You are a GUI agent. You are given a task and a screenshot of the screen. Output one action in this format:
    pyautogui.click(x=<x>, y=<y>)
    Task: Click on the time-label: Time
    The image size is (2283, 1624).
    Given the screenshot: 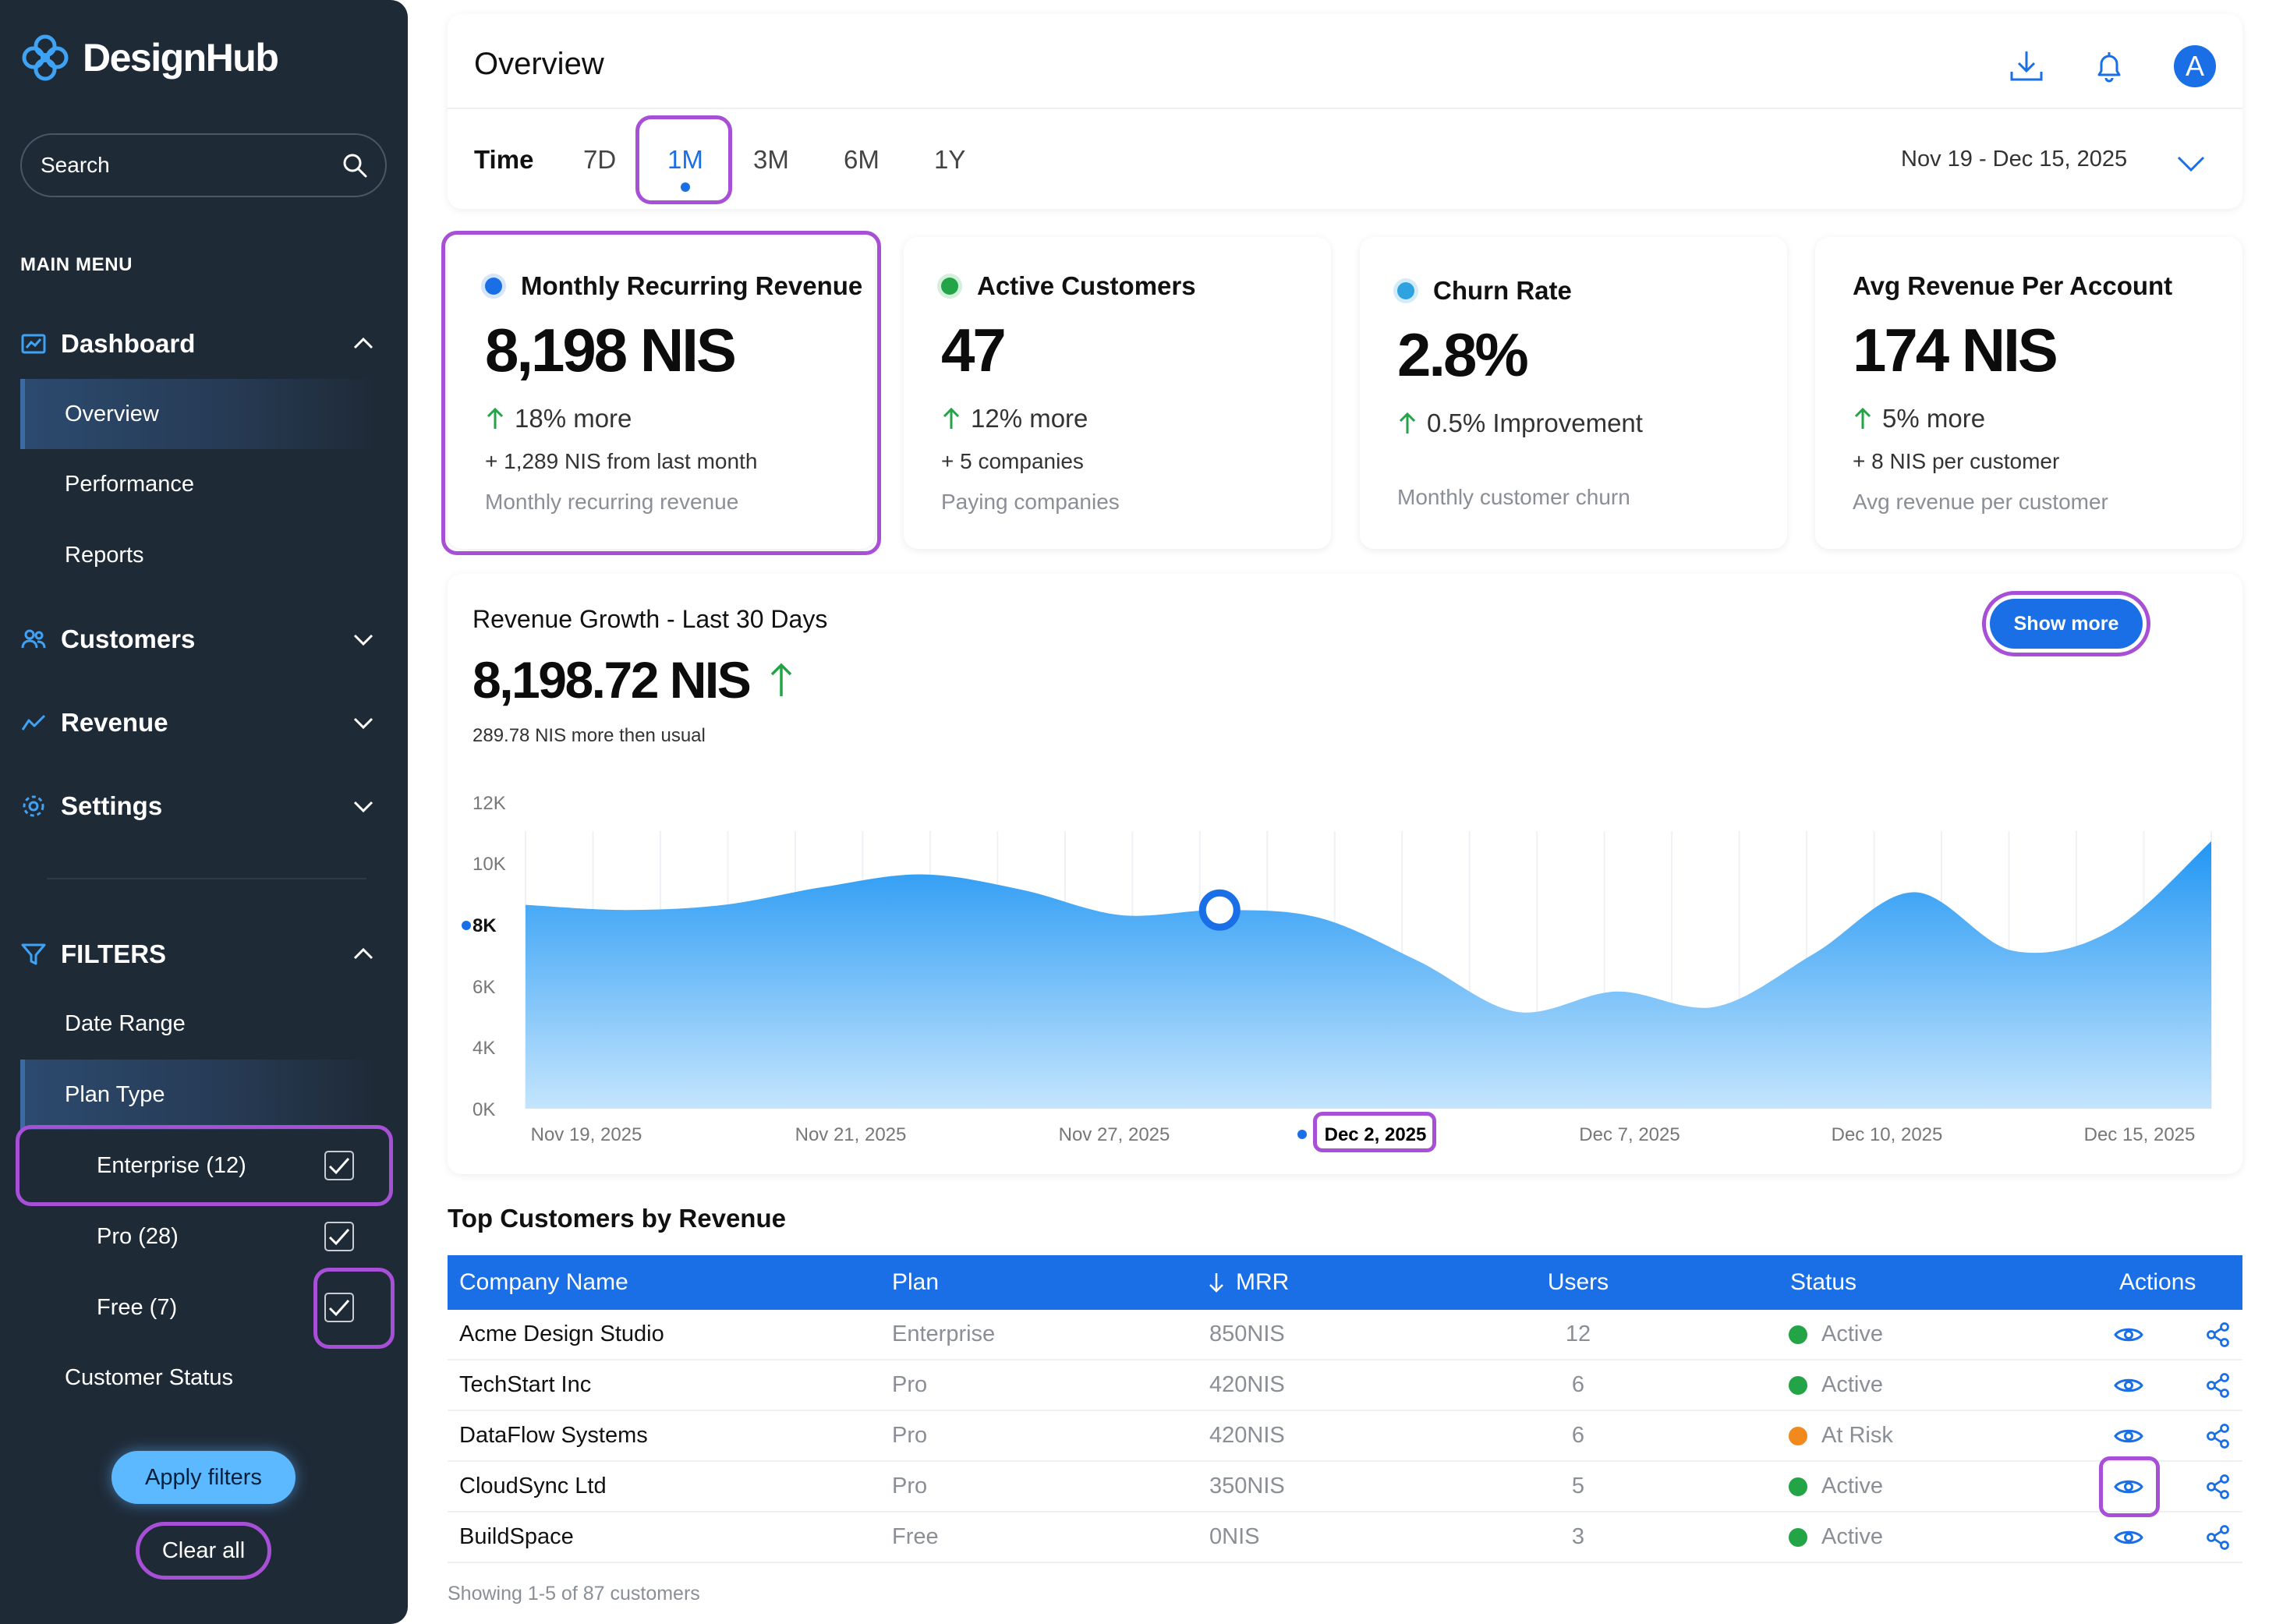 What is the action you would take?
    pyautogui.click(x=504, y=159)
    